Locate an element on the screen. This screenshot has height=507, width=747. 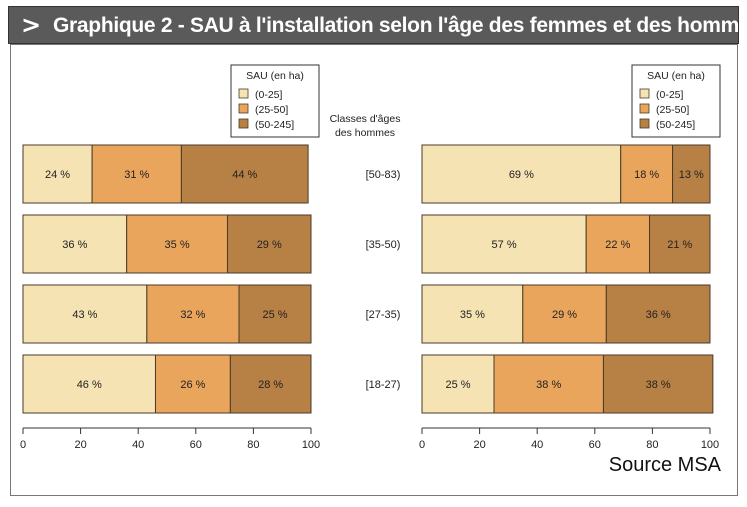
bar-women-row0-seg0 is located at coordinates (57, 174).